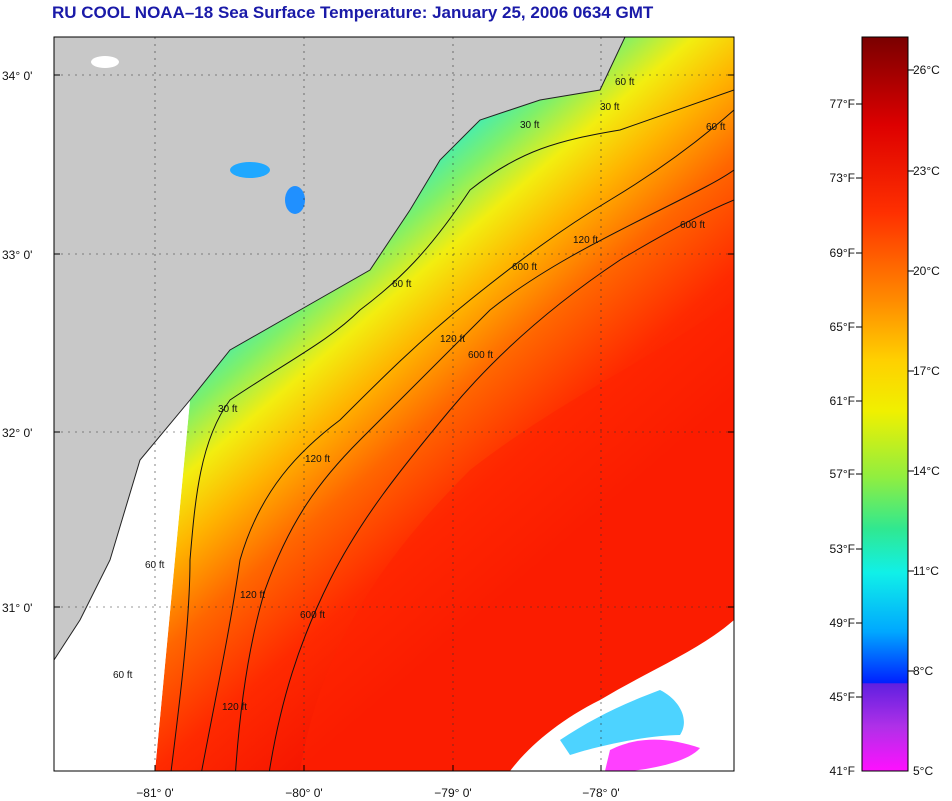 This screenshot has width=952, height=801. Describe the element at coordinates (926, 371) in the screenshot. I see `celsius-label: 17°C` at that location.